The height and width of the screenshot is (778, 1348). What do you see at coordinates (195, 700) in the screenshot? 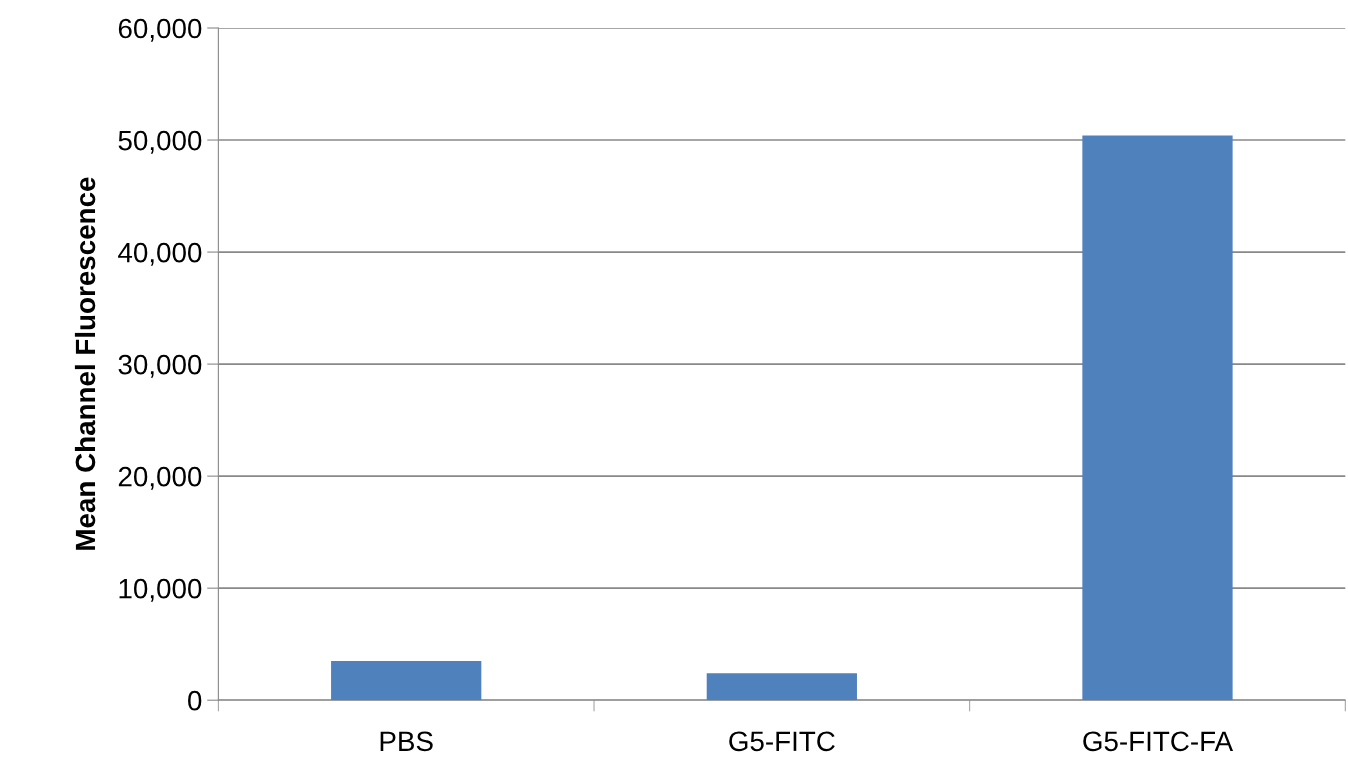
I see `y-tick-label: 0` at bounding box center [195, 700].